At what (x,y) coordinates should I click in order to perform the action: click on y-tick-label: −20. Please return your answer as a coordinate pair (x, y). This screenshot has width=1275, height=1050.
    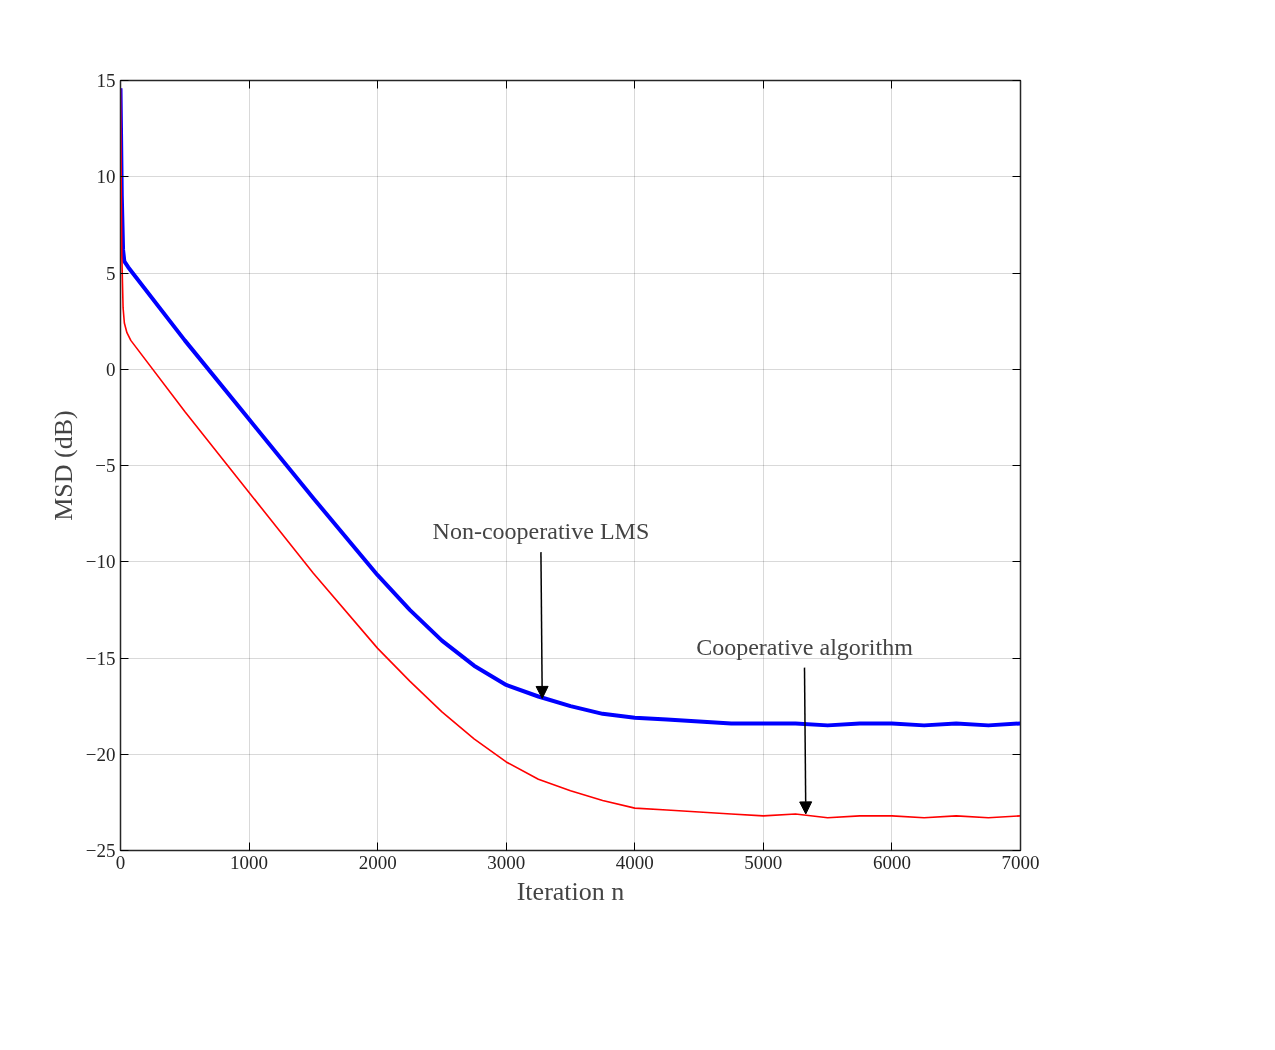
    Looking at the image, I should click on (100, 754).